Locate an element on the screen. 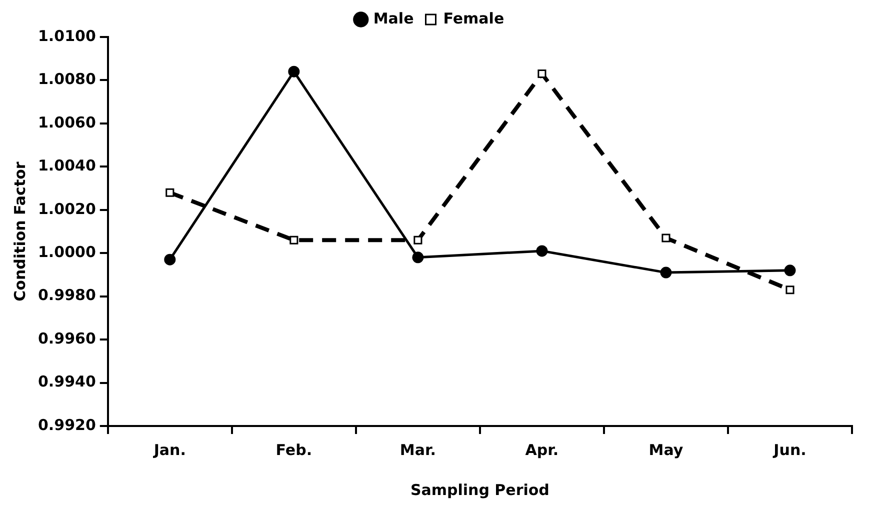 This screenshot has height=512, width=872. y-tick-label: 0.9920 is located at coordinates (67, 425).